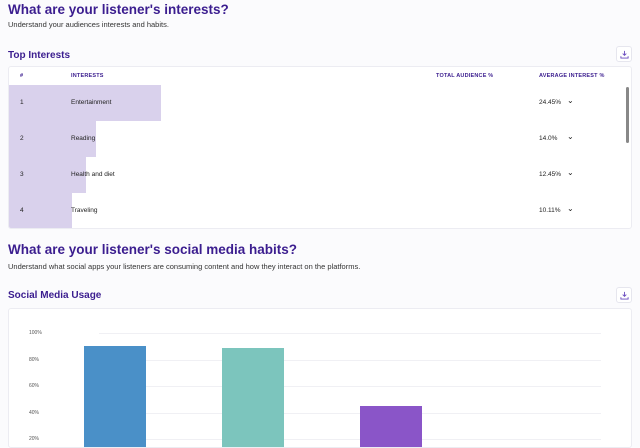  What do you see at coordinates (548, 138) in the screenshot?
I see `average-interest: 14.0%` at bounding box center [548, 138].